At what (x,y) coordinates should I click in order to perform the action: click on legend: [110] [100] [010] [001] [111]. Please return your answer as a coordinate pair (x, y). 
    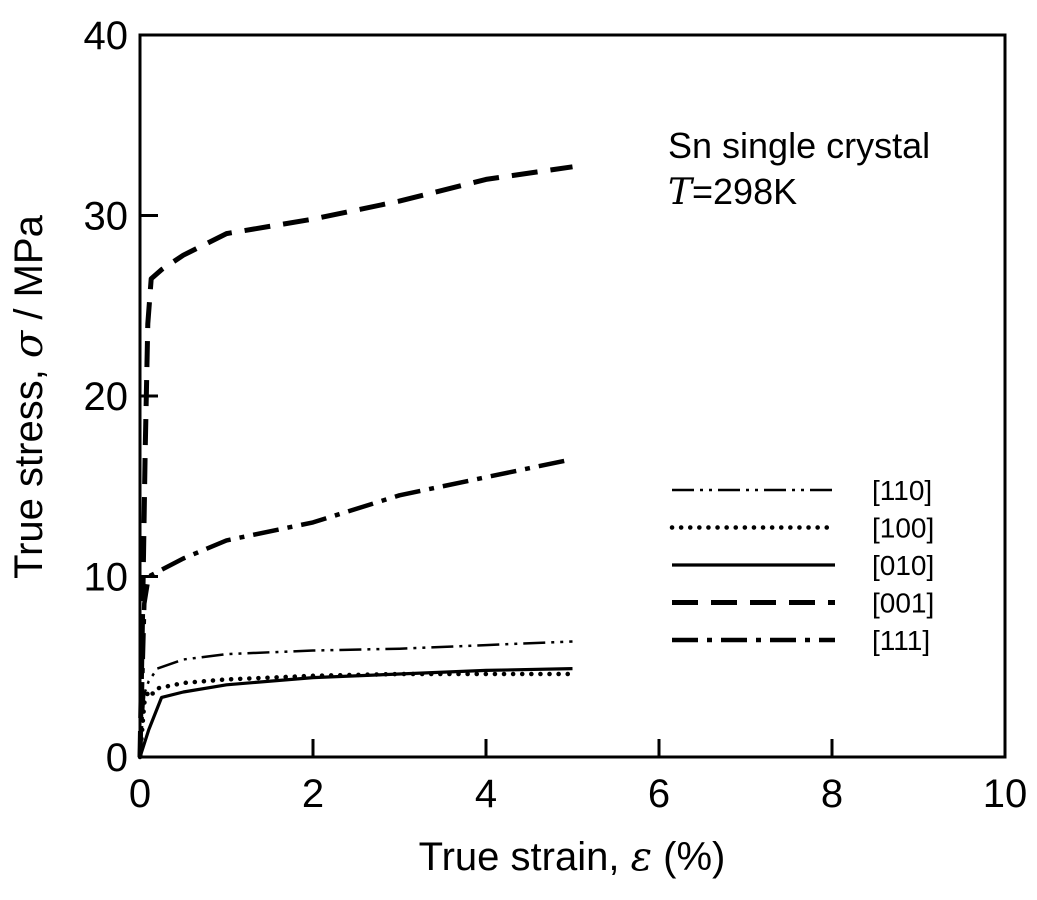
    Looking at the image, I should click on (801, 565).